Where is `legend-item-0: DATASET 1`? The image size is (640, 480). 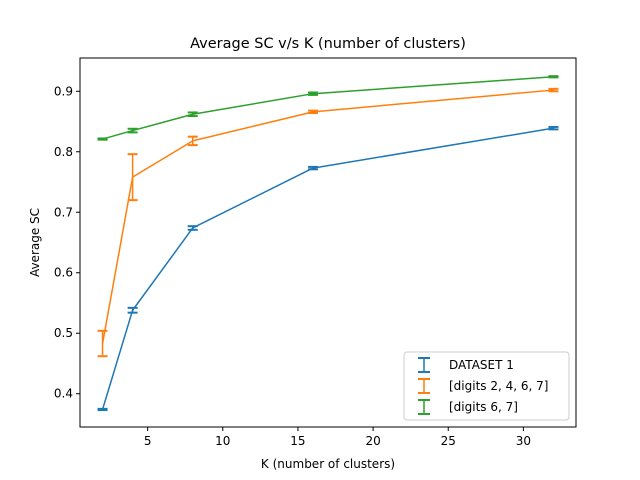 legend-item-0: DATASET 1 is located at coordinates (466, 365).